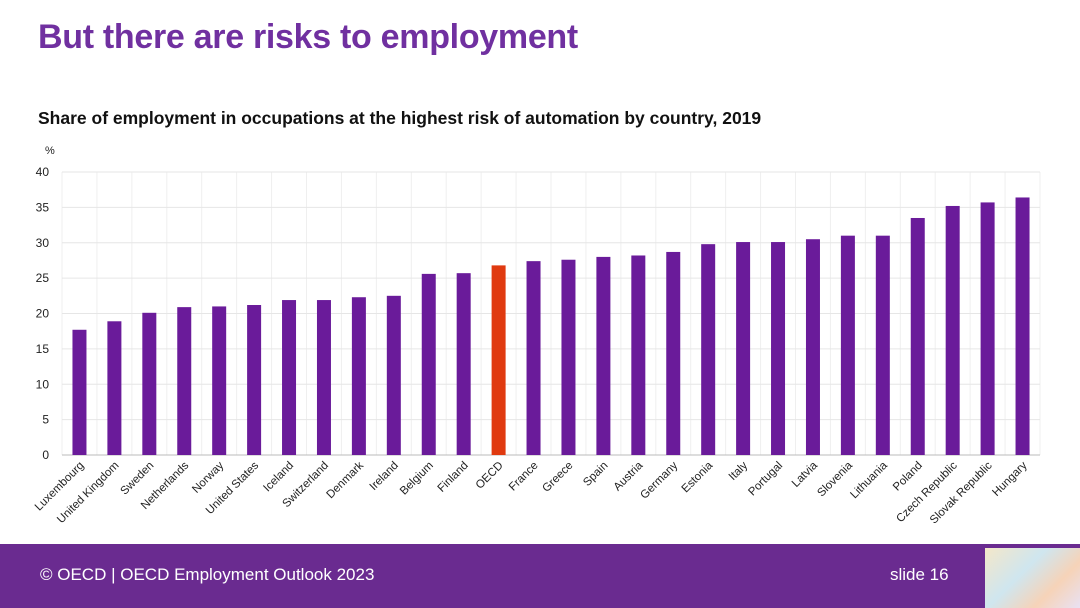 The height and width of the screenshot is (608, 1080). What do you see at coordinates (603, 355) in the screenshot?
I see `bar-spain` at bounding box center [603, 355].